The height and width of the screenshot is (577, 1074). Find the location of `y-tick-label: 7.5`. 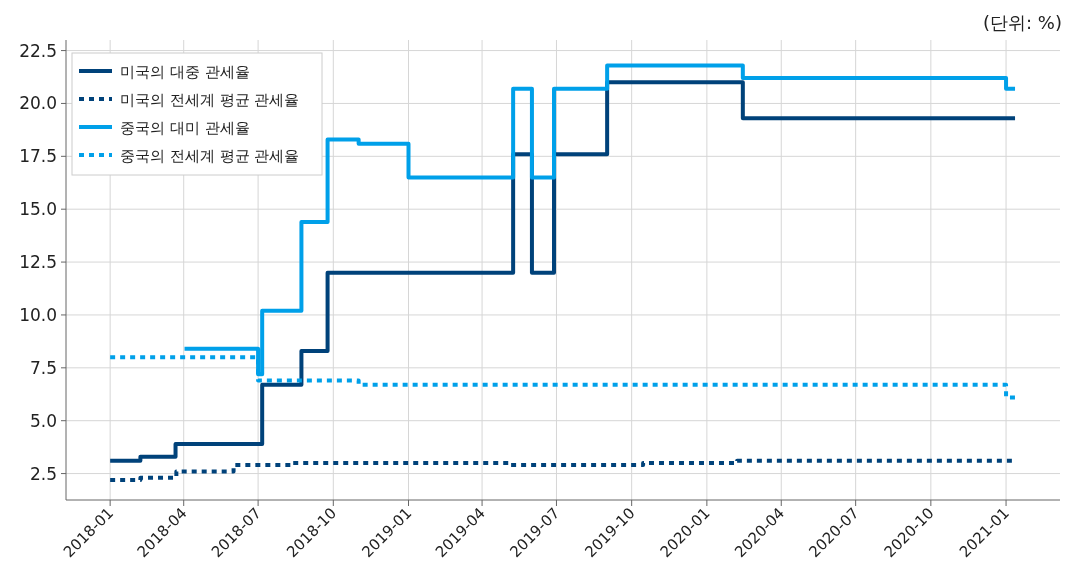

y-tick-label: 7.5 is located at coordinates (43, 367).